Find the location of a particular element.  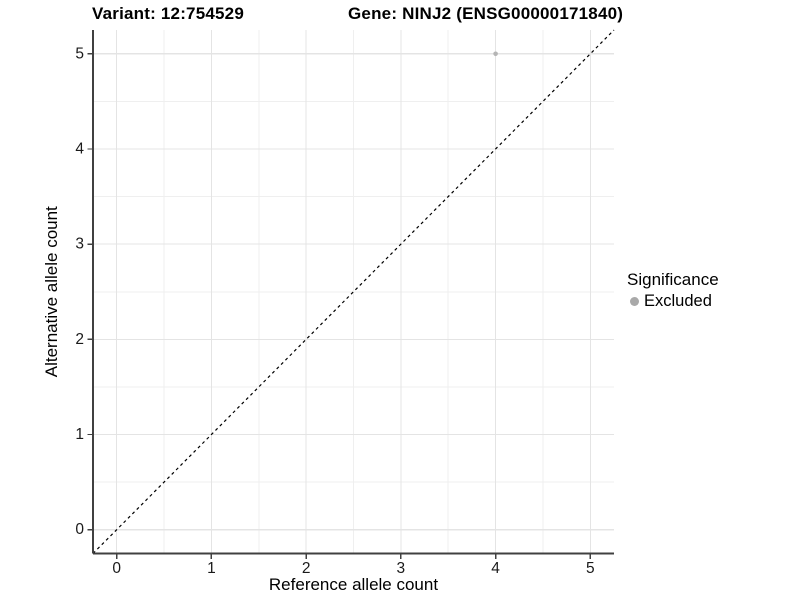

x-tick-label: 3 is located at coordinates (401, 568).